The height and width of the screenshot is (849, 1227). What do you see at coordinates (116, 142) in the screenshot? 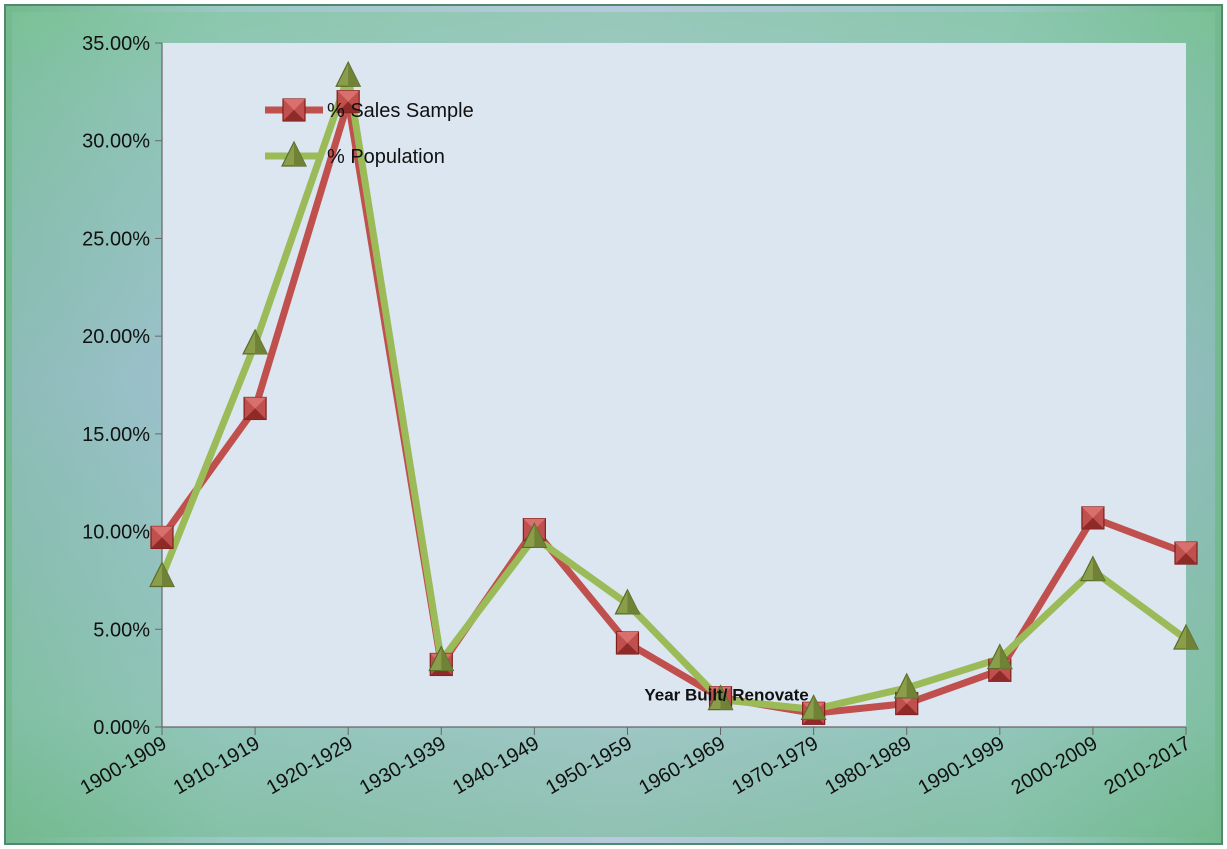
I see `y-tick-label: 30.00%` at bounding box center [116, 142].